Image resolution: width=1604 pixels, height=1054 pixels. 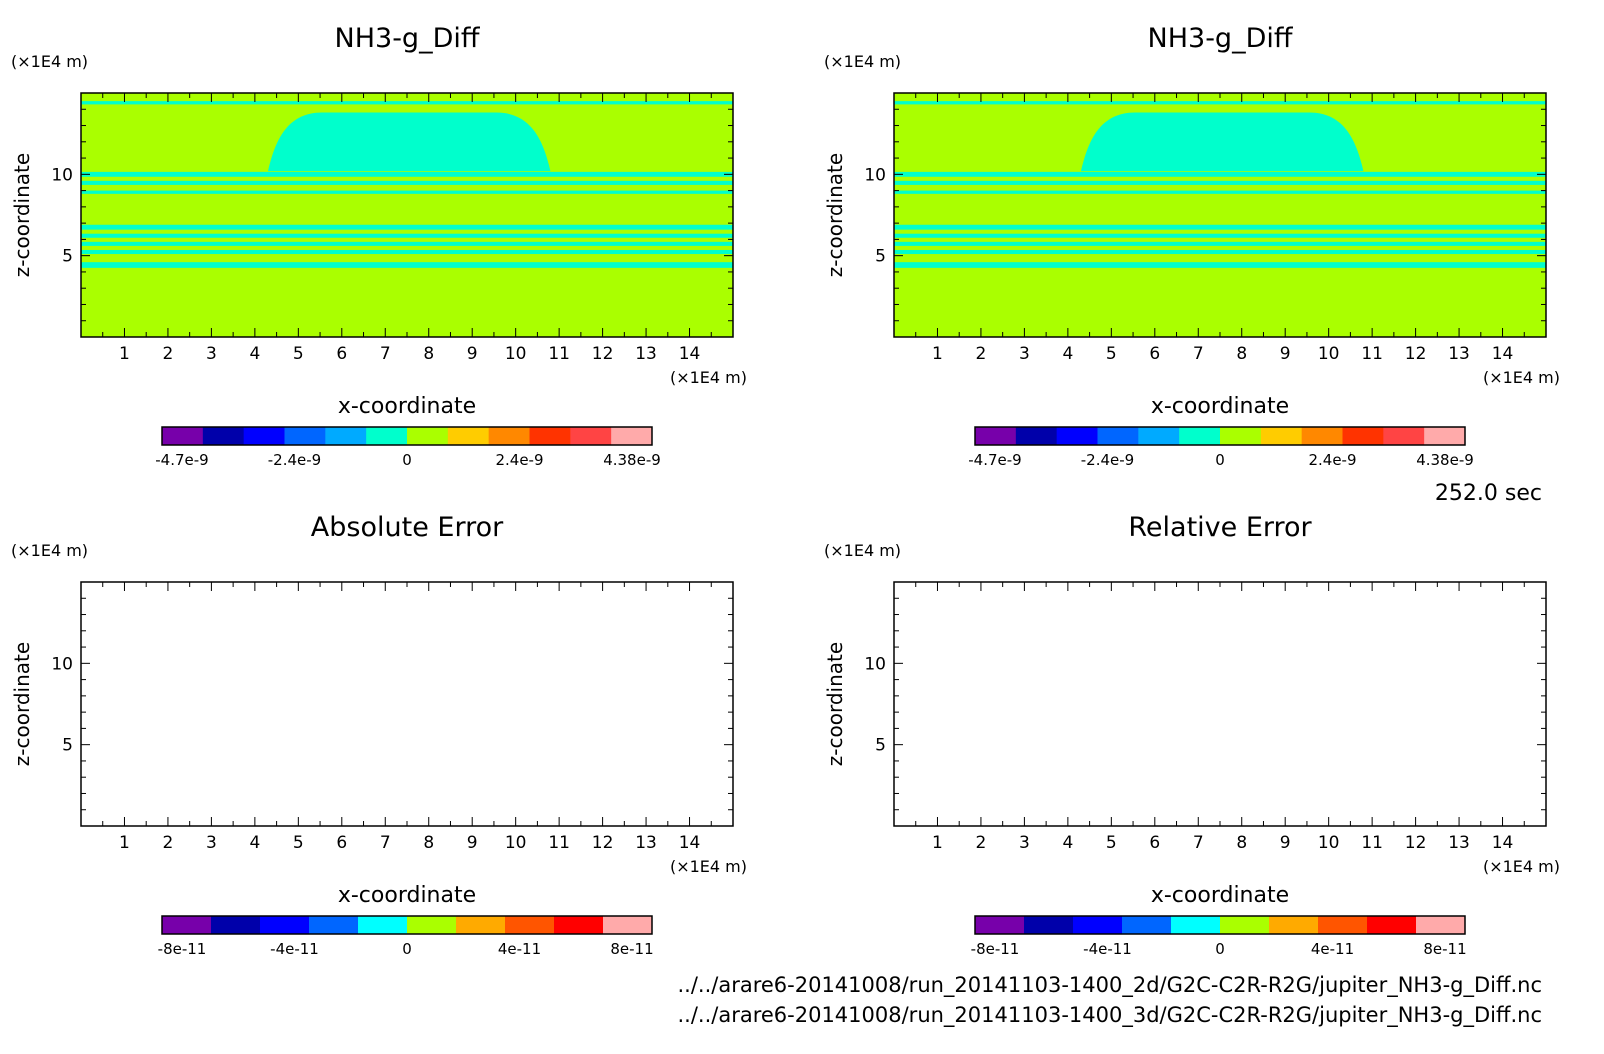 What do you see at coordinates (294, 949) in the screenshot?
I see `colorbar-label: -4e-11` at bounding box center [294, 949].